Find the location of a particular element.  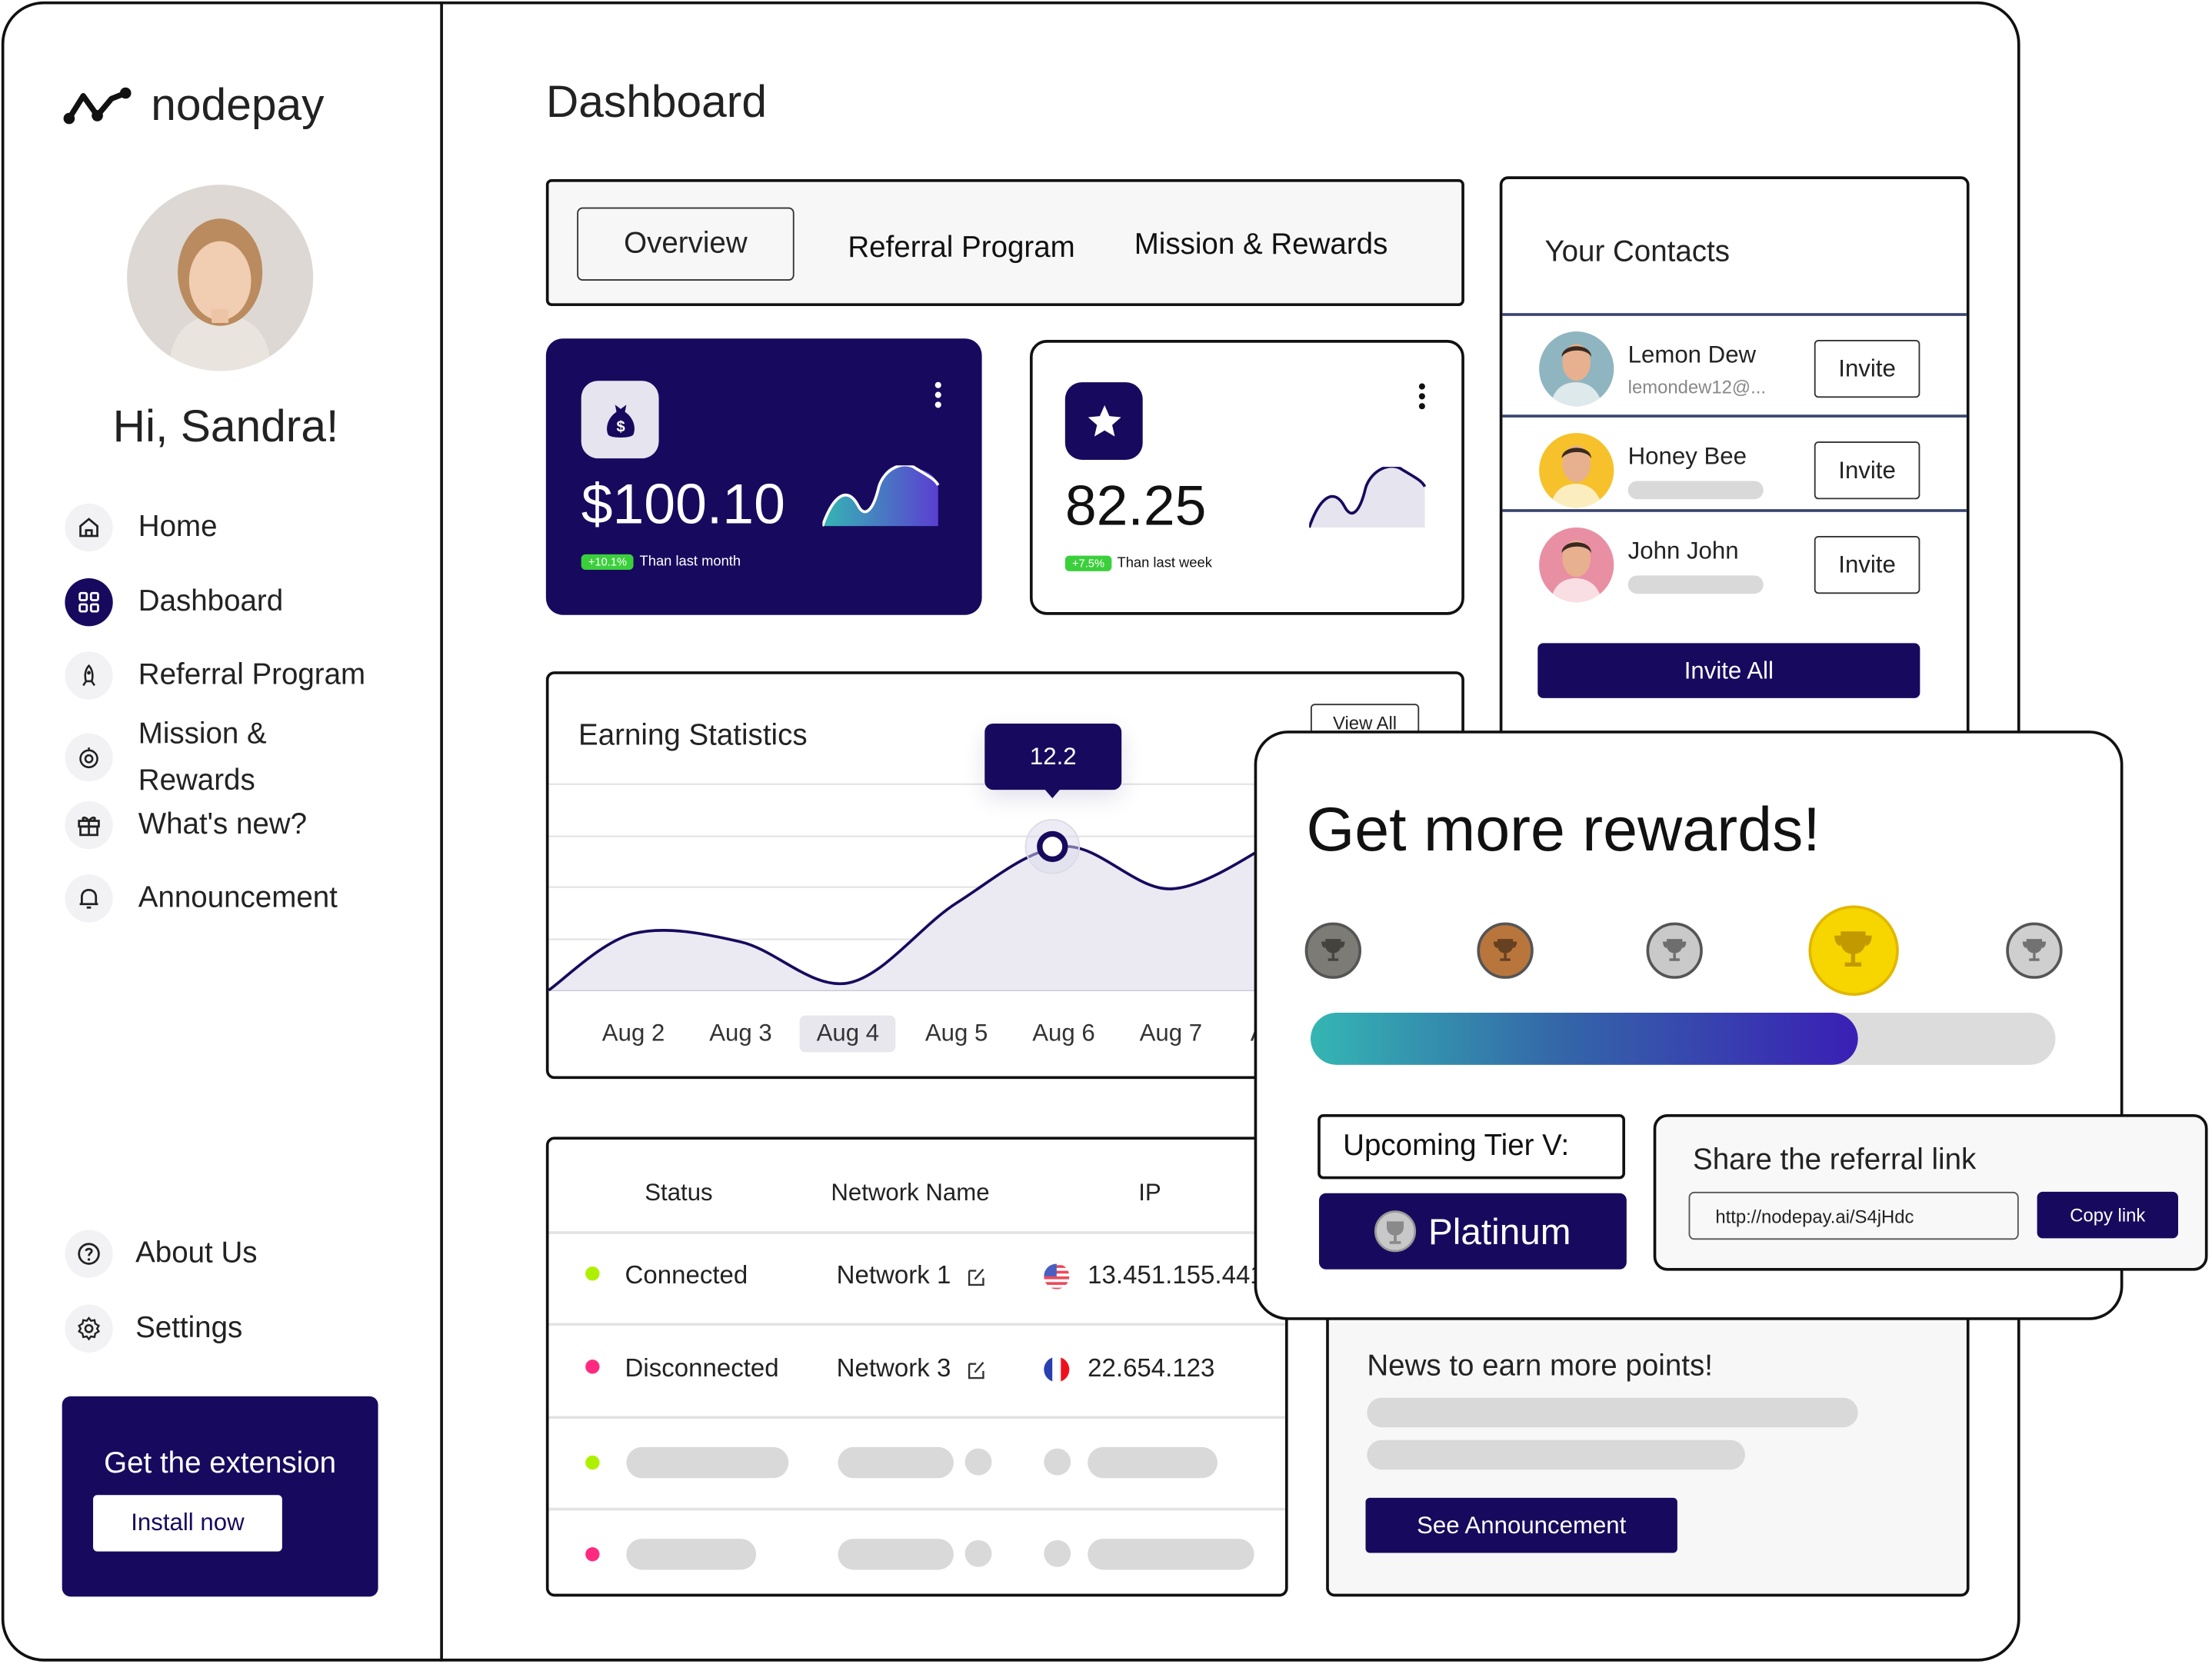

help-icon is located at coordinates (89, 1254).